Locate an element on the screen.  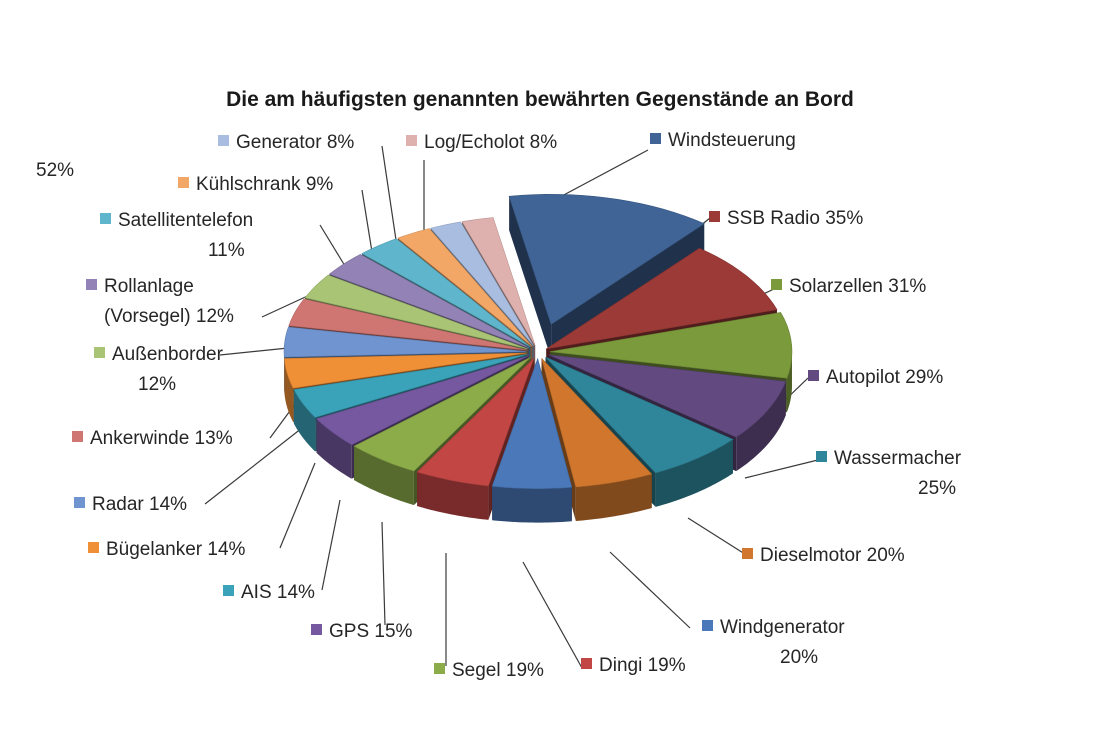
legend-swatch-bügelanker is located at coordinates (93, 547).